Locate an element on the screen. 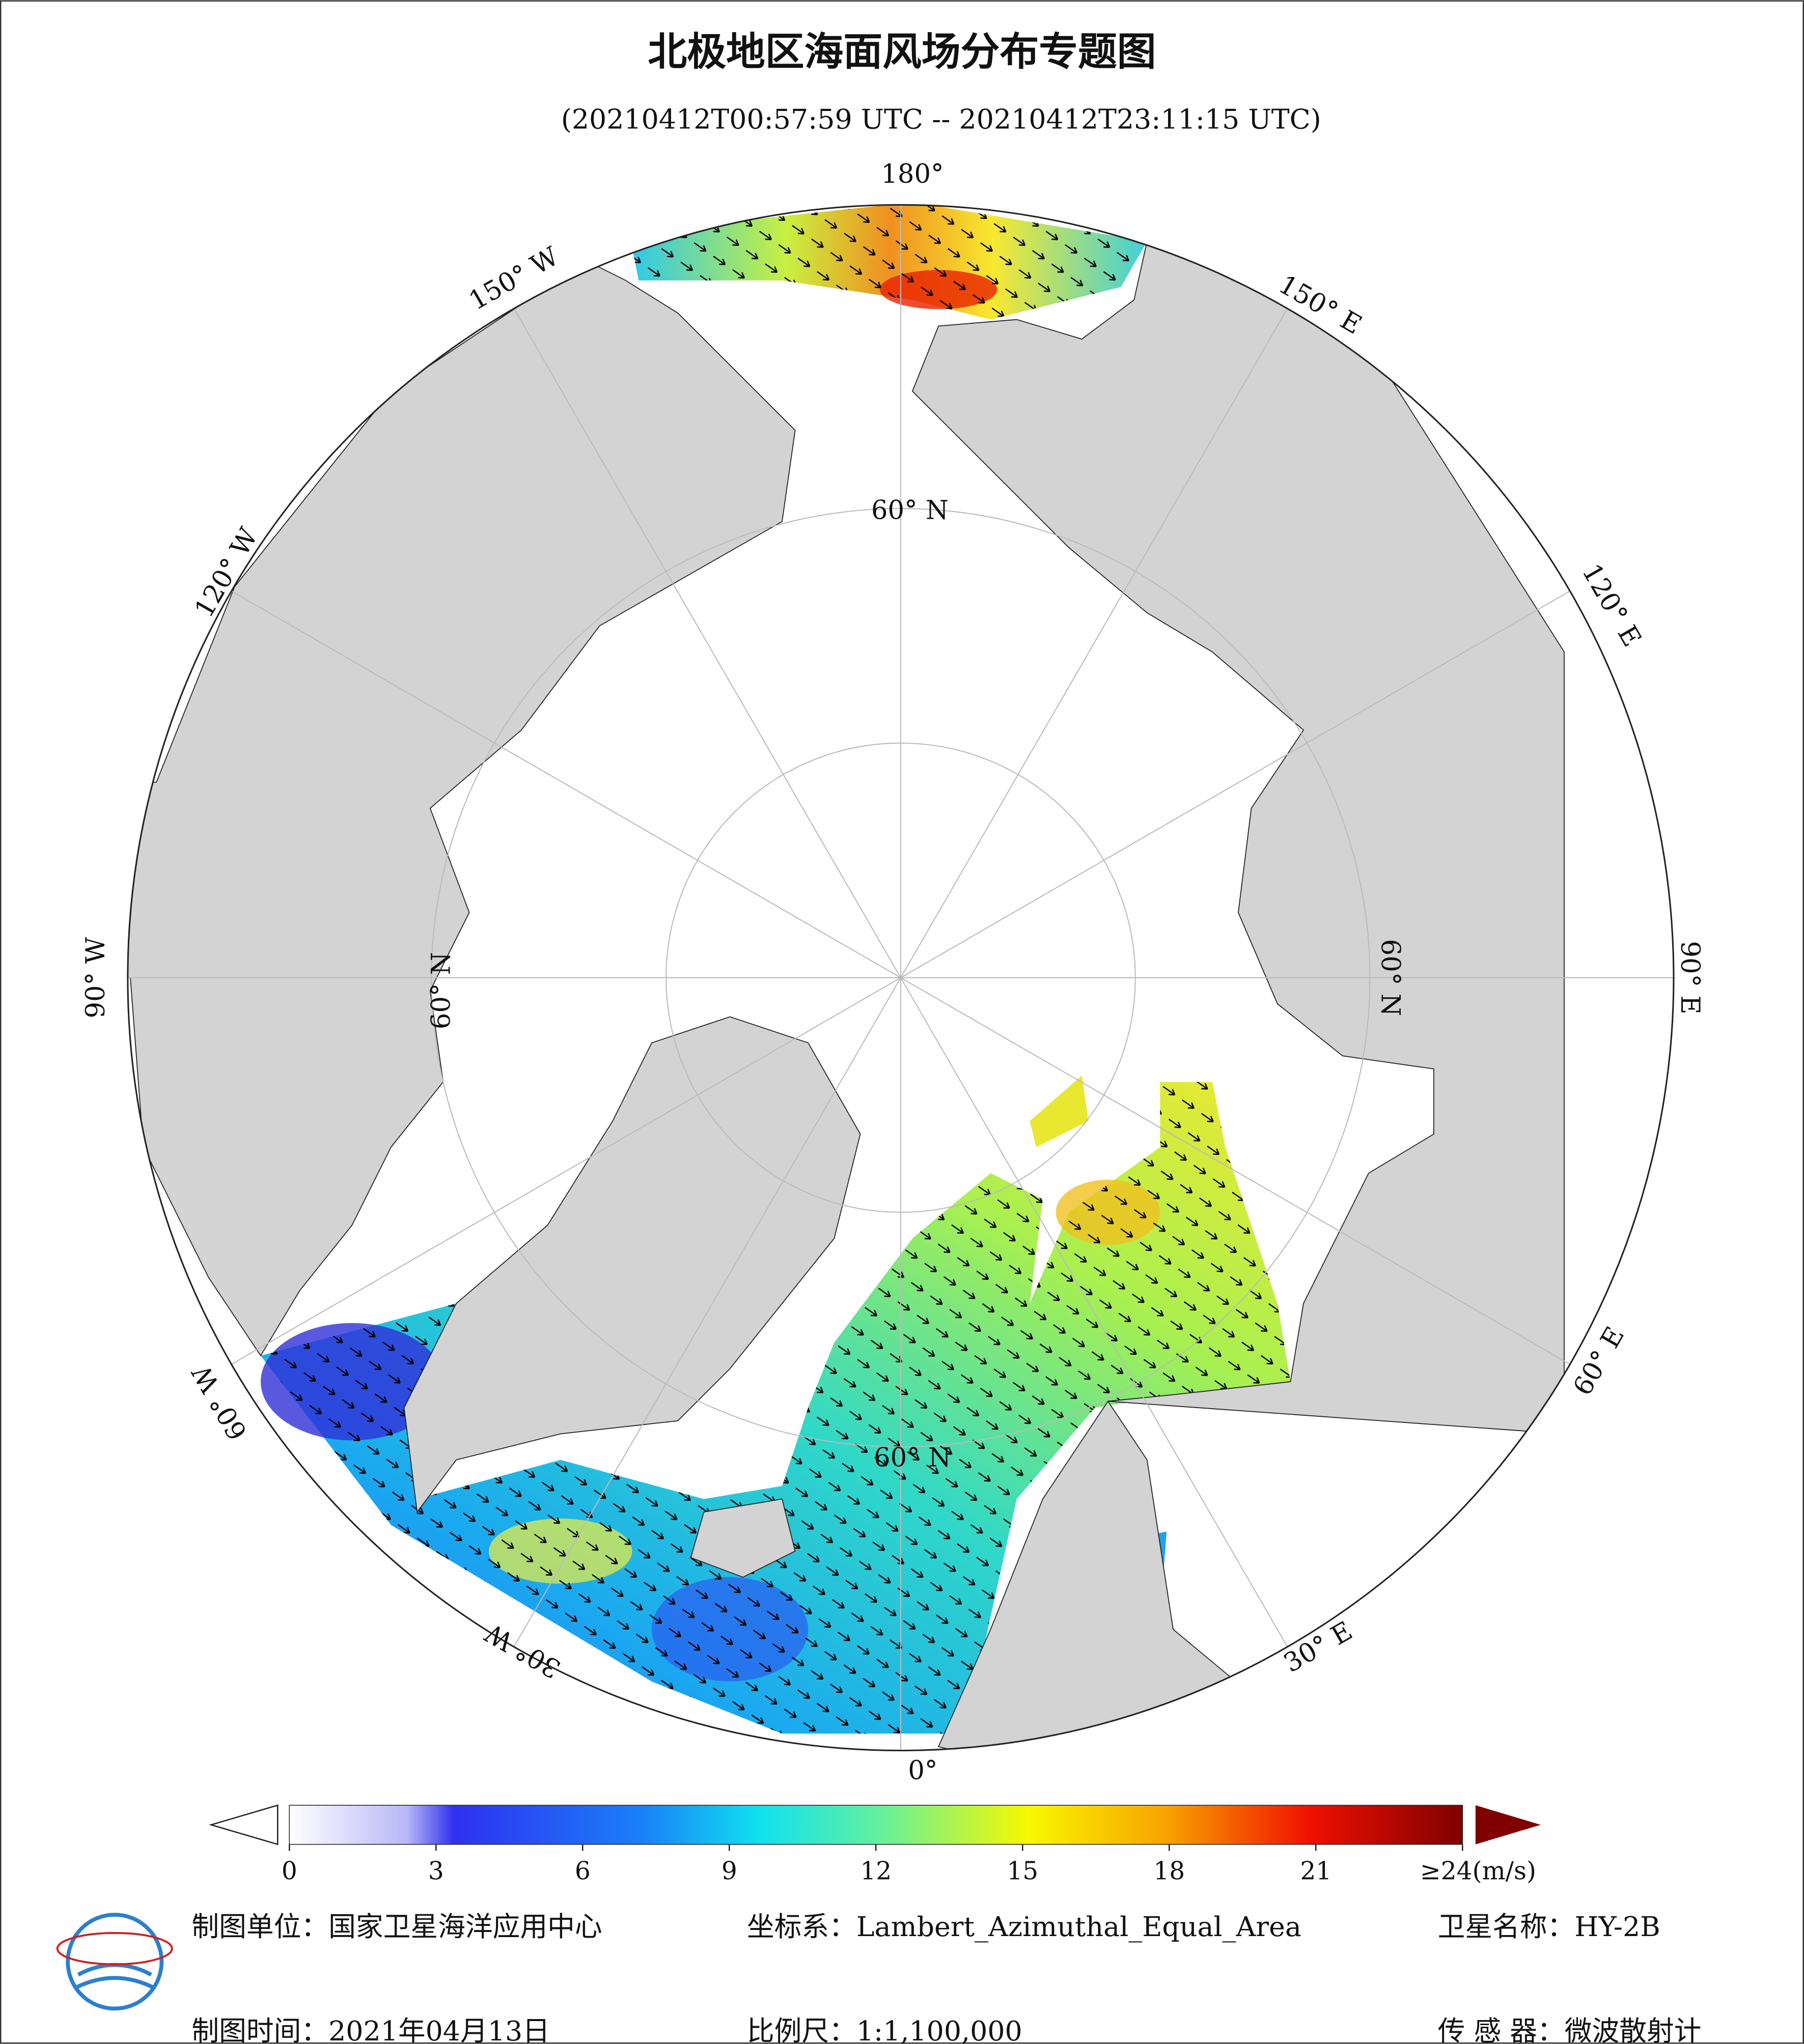 This screenshot has width=1804, height=2044. colorbar-max-arrow is located at coordinates (1508, 1824).